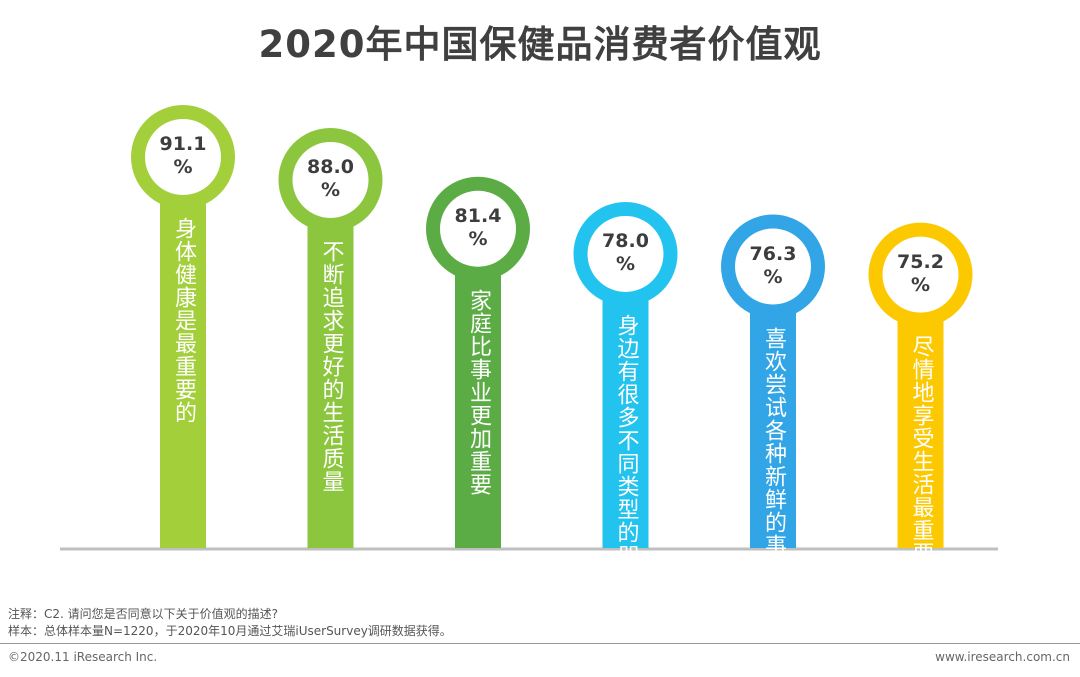 The height and width of the screenshot is (677, 1080). I want to click on data-label: 81.4%, so click(478, 228).